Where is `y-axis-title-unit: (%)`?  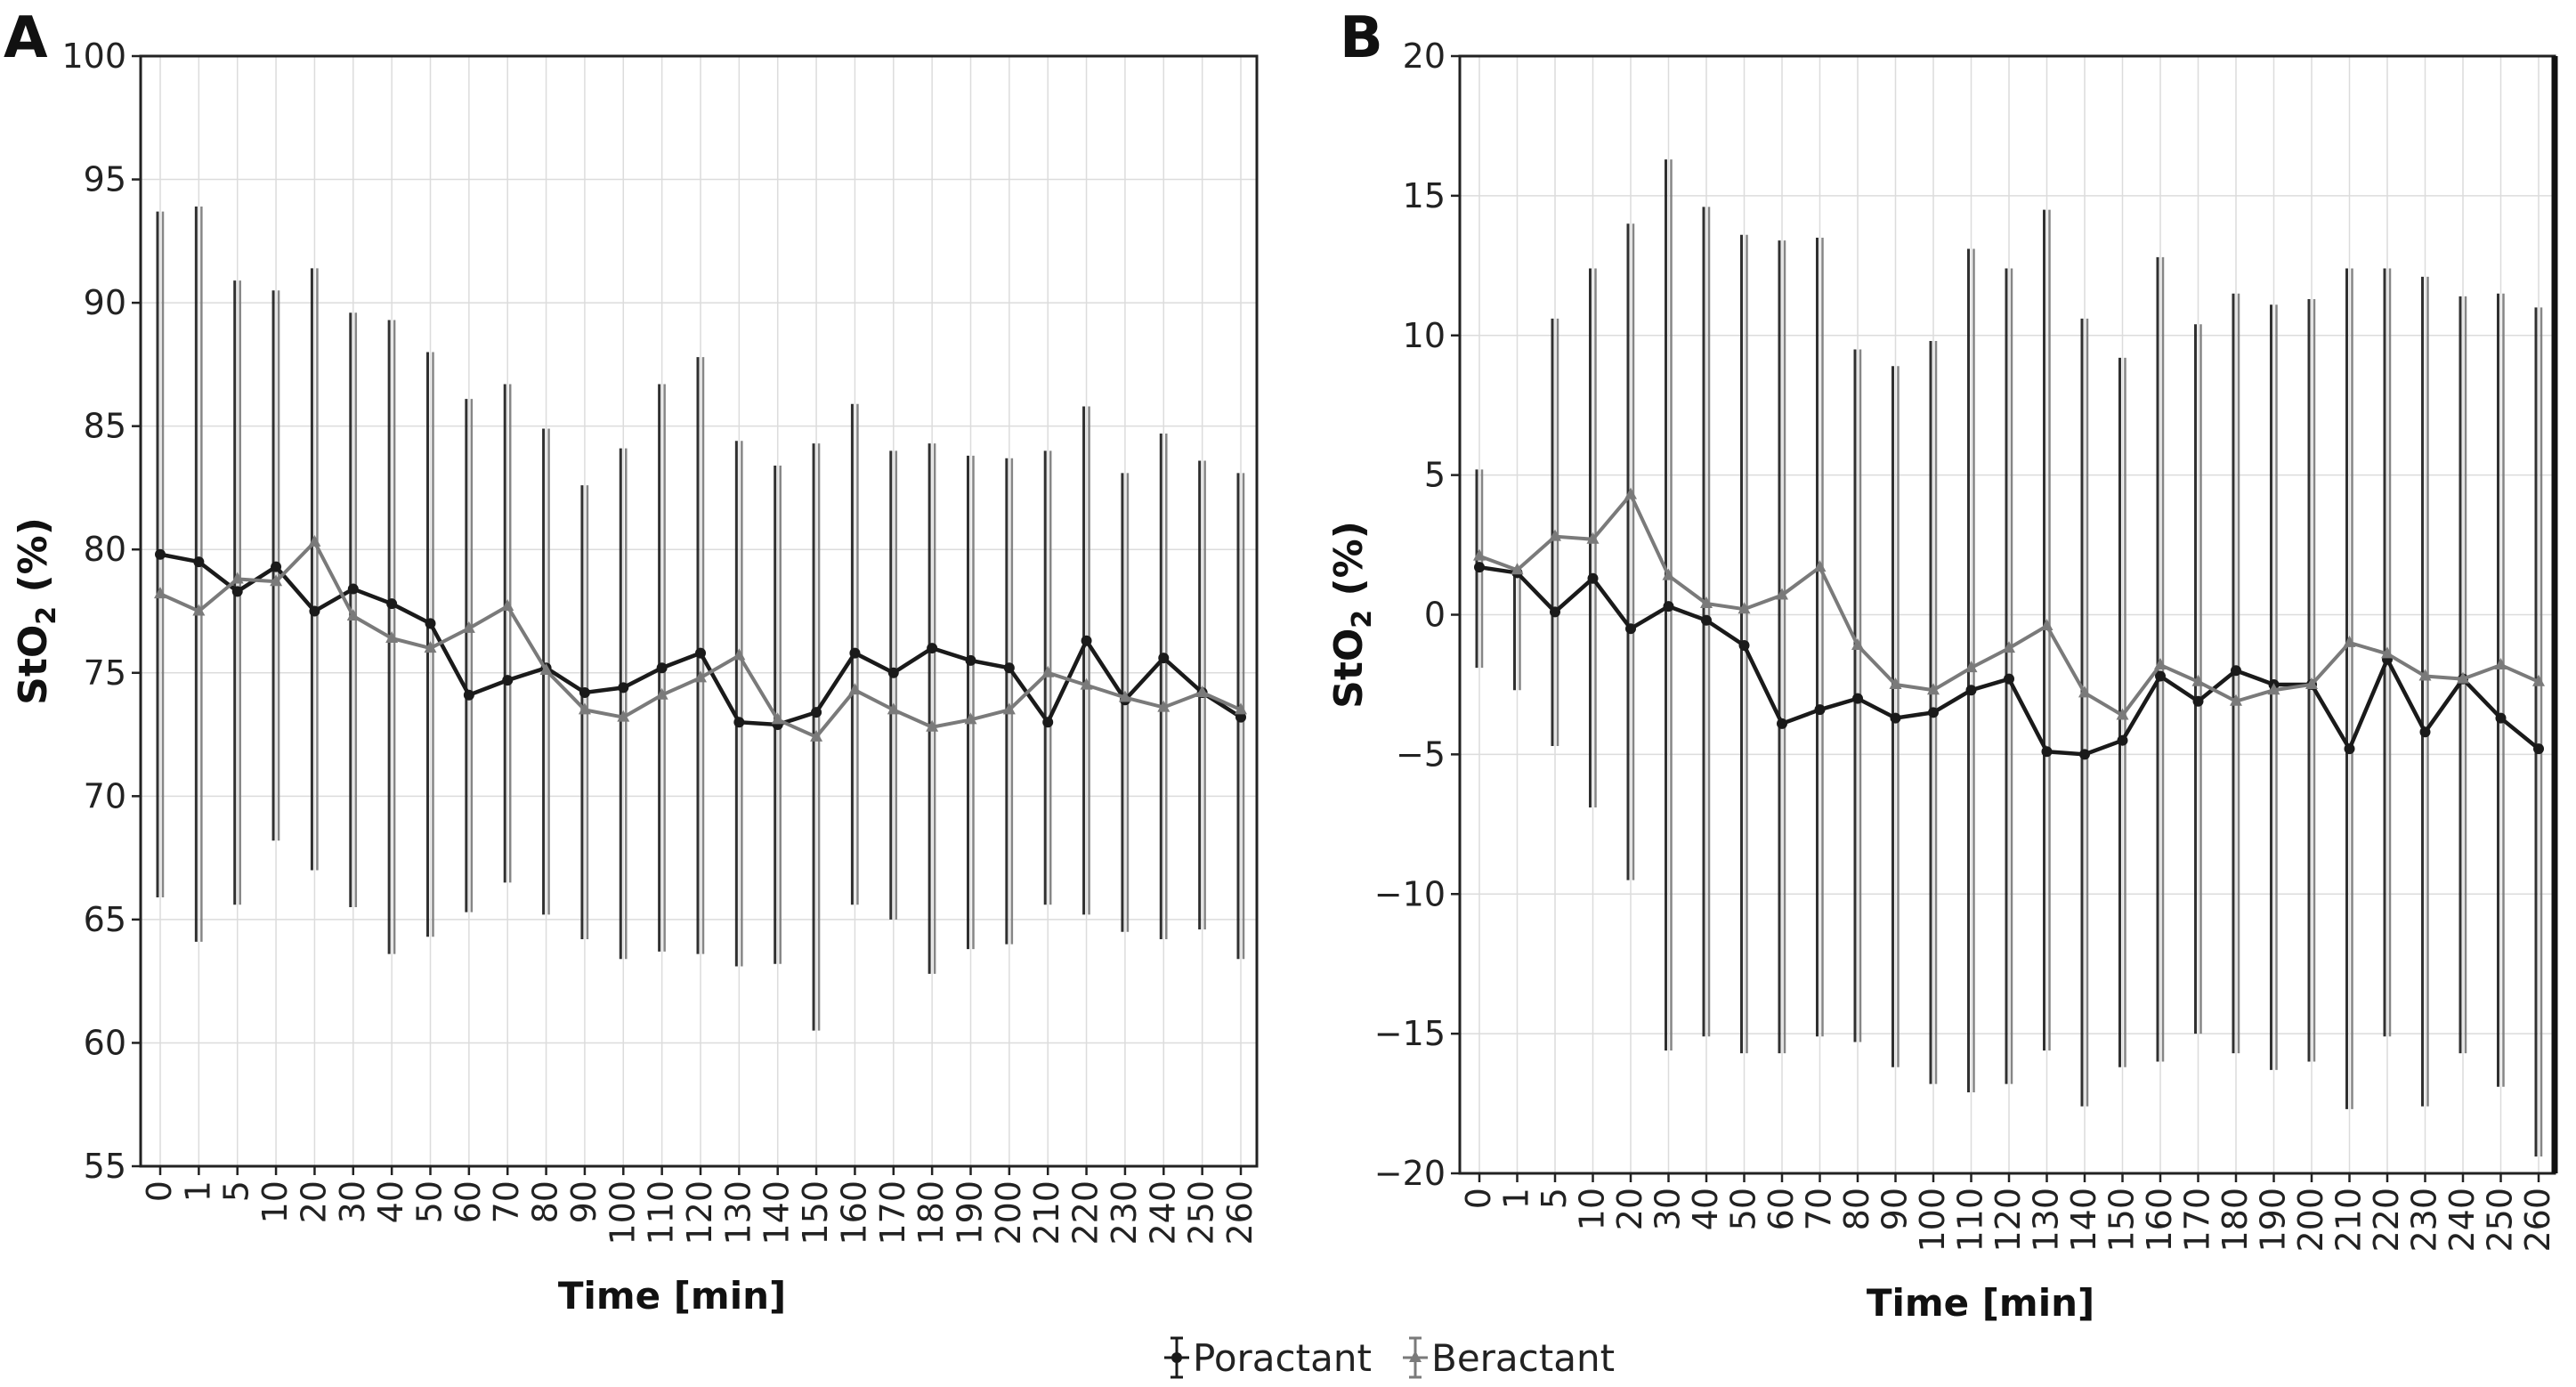 y-axis-title-unit: (%) is located at coordinates (1349, 565).